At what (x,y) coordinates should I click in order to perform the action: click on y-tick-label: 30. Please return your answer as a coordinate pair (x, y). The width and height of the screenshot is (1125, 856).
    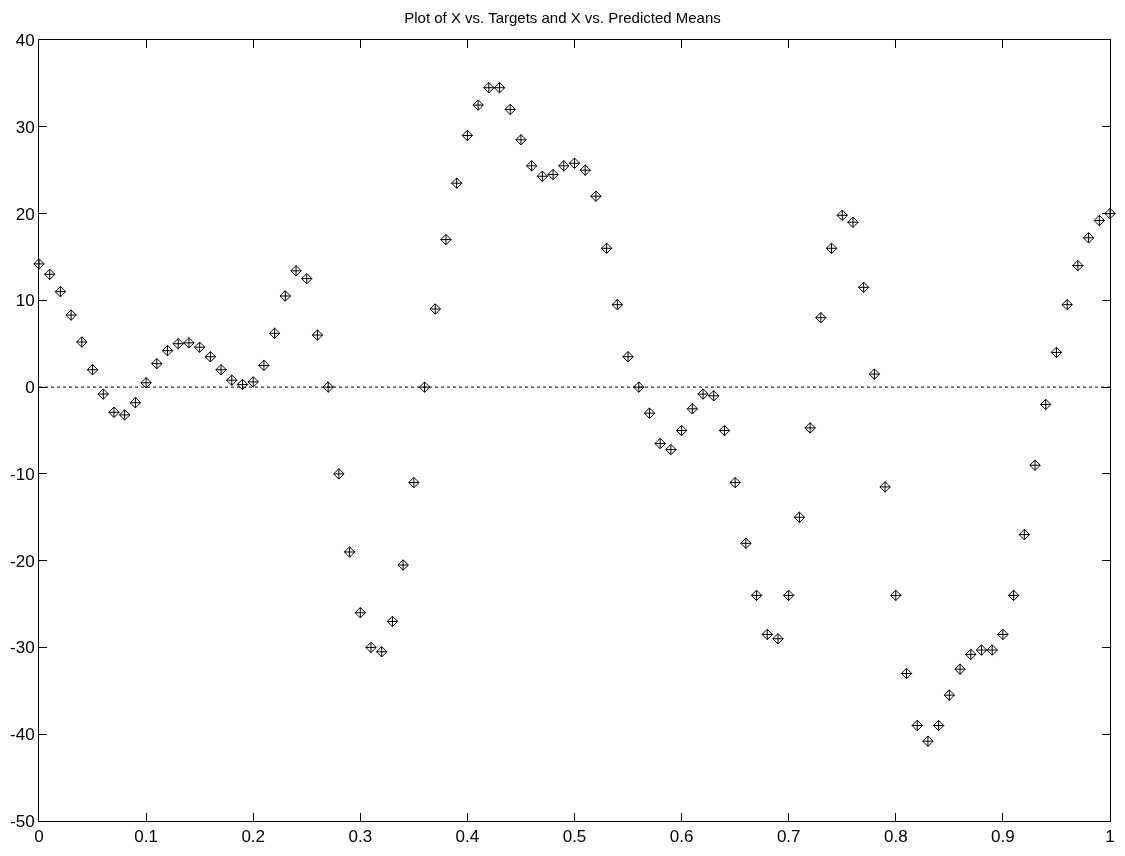
    Looking at the image, I should click on (25, 127).